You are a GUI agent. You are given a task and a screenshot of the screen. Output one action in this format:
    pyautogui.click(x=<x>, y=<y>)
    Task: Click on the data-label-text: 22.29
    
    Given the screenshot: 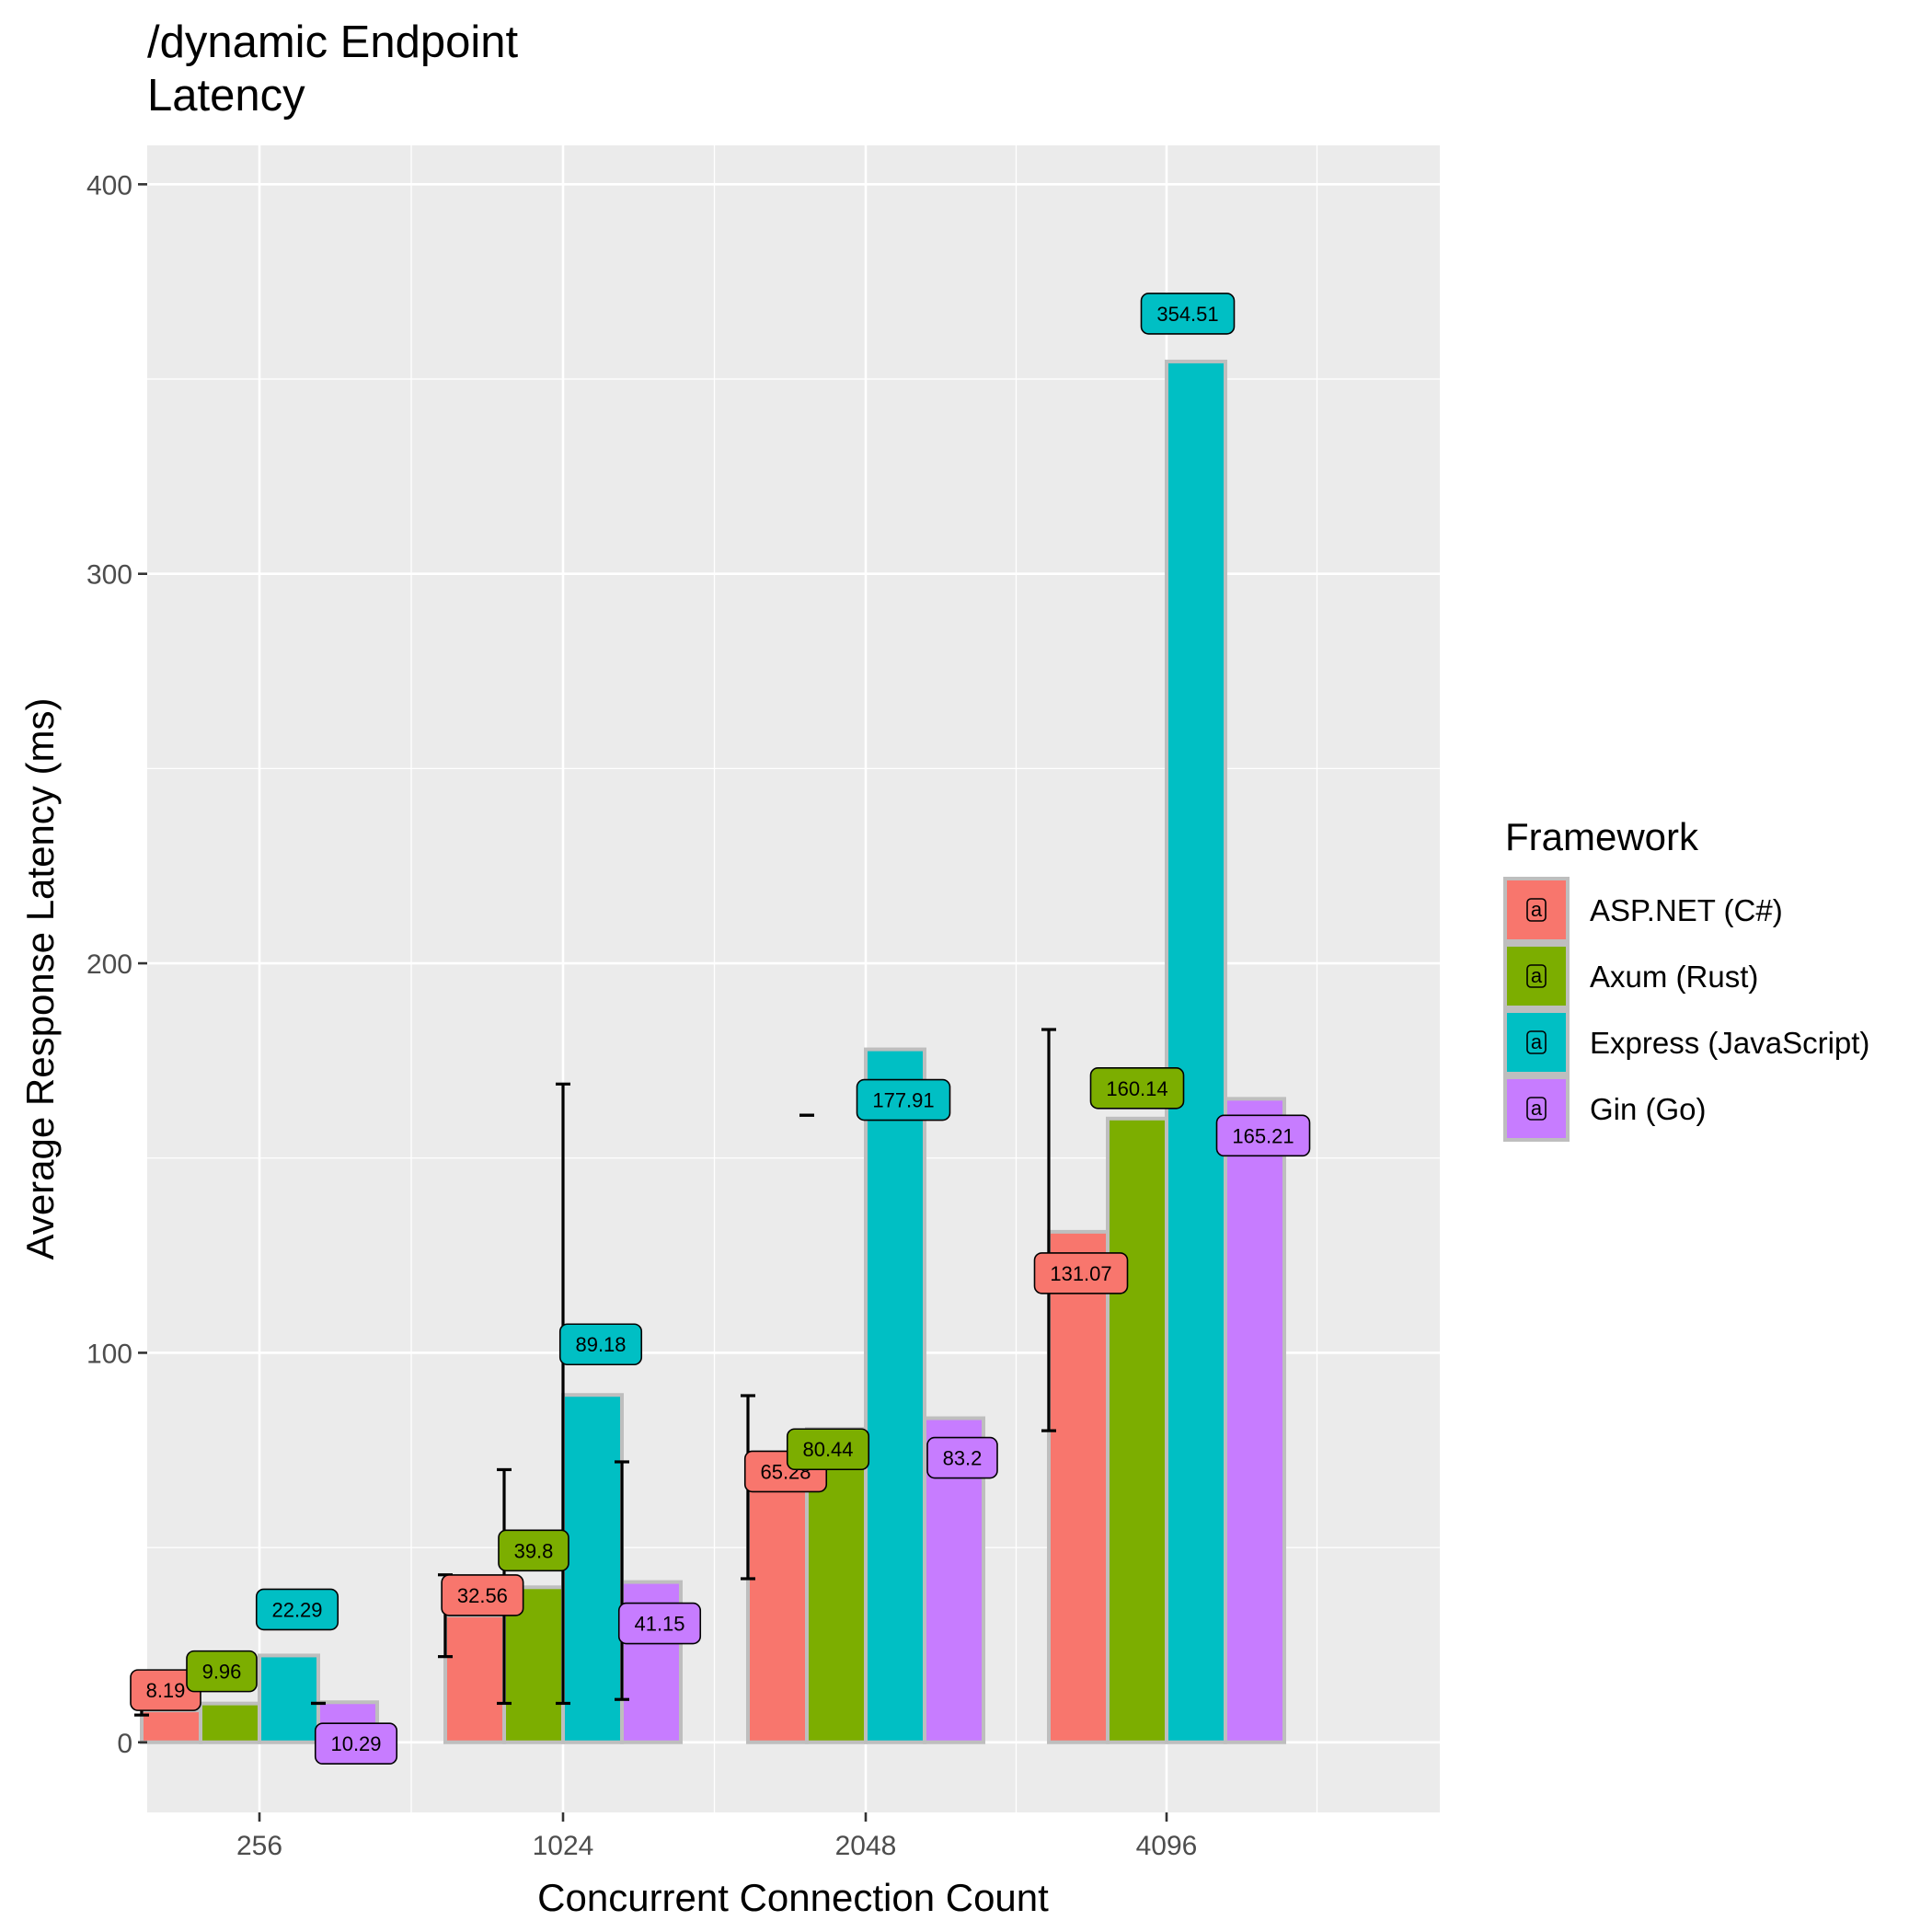 What is the action you would take?
    pyautogui.click(x=296, y=1609)
    